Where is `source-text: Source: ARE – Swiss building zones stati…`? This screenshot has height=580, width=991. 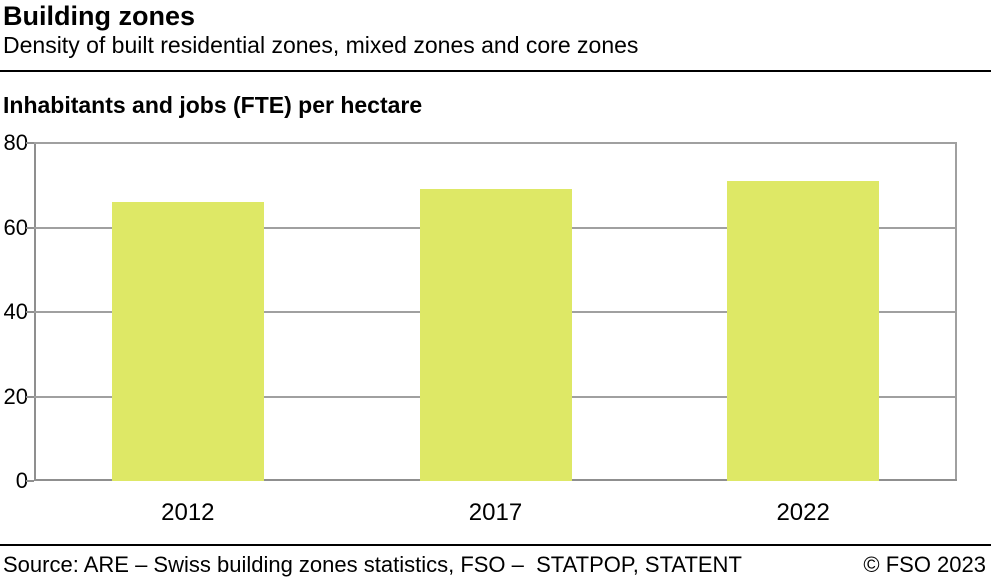
source-text: Source: ARE – Swiss building zones stati… is located at coordinates (372, 564).